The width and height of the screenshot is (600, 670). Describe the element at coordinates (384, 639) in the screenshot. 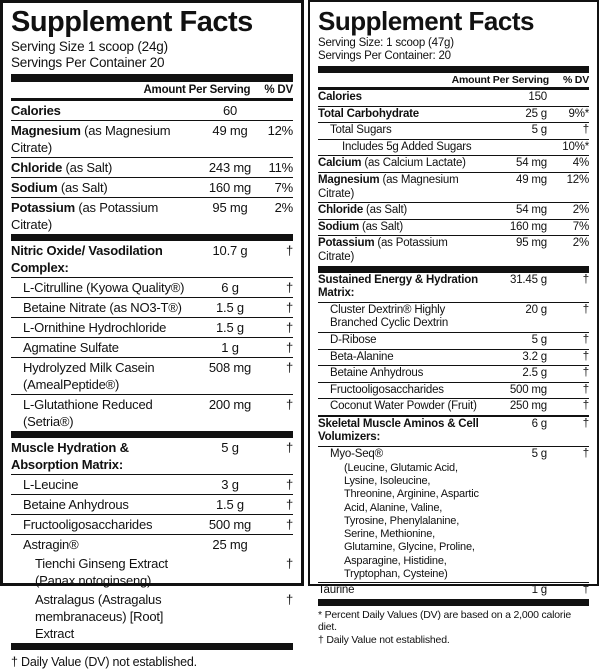

I see `footnote: † Daily Value not established.` at that location.